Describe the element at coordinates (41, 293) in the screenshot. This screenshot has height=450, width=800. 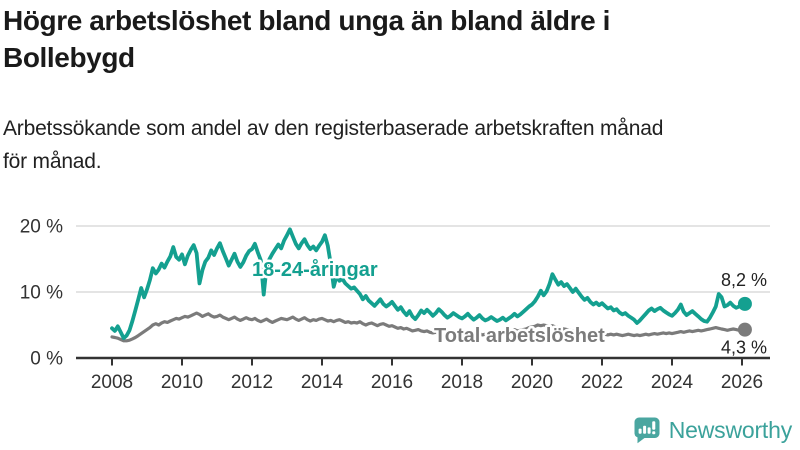
I see `y-tick-label: 10 %` at that location.